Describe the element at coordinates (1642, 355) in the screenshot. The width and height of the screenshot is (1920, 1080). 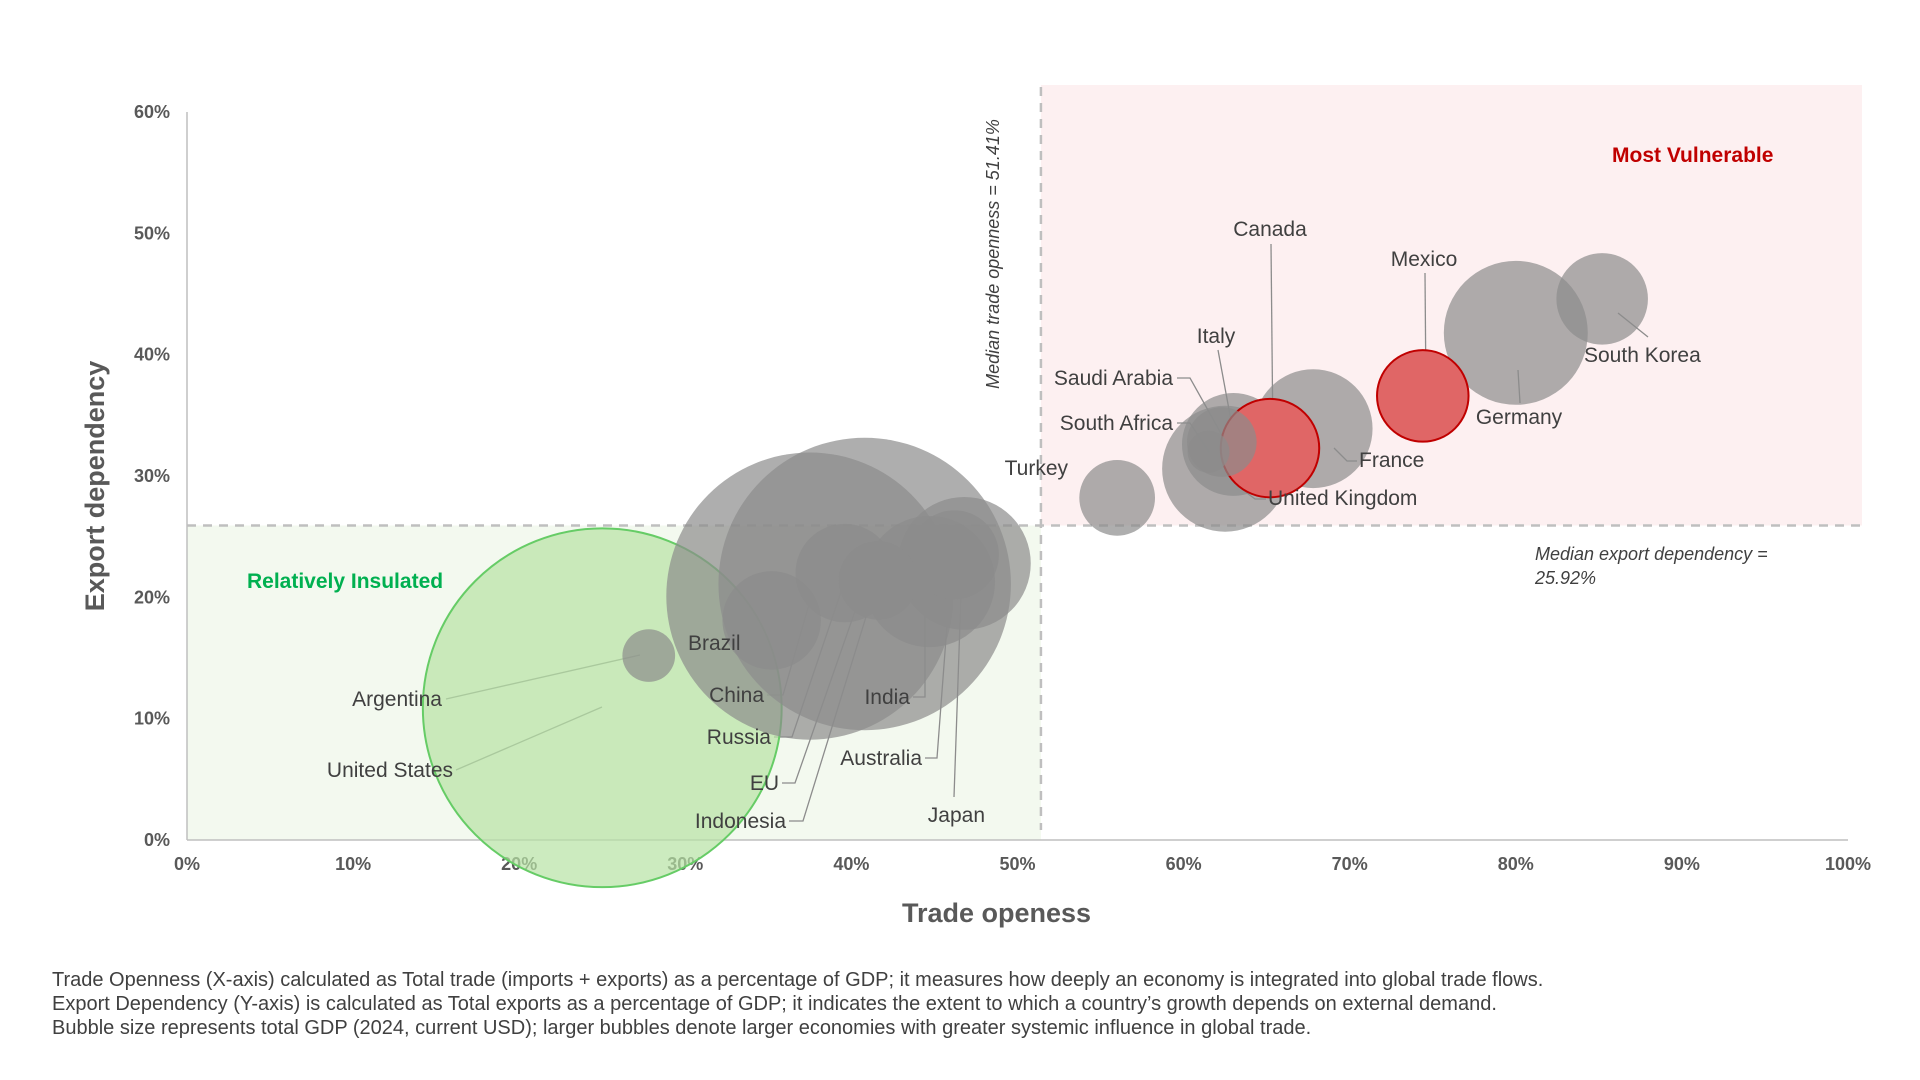
I see `label-south-korea: South Korea` at that location.